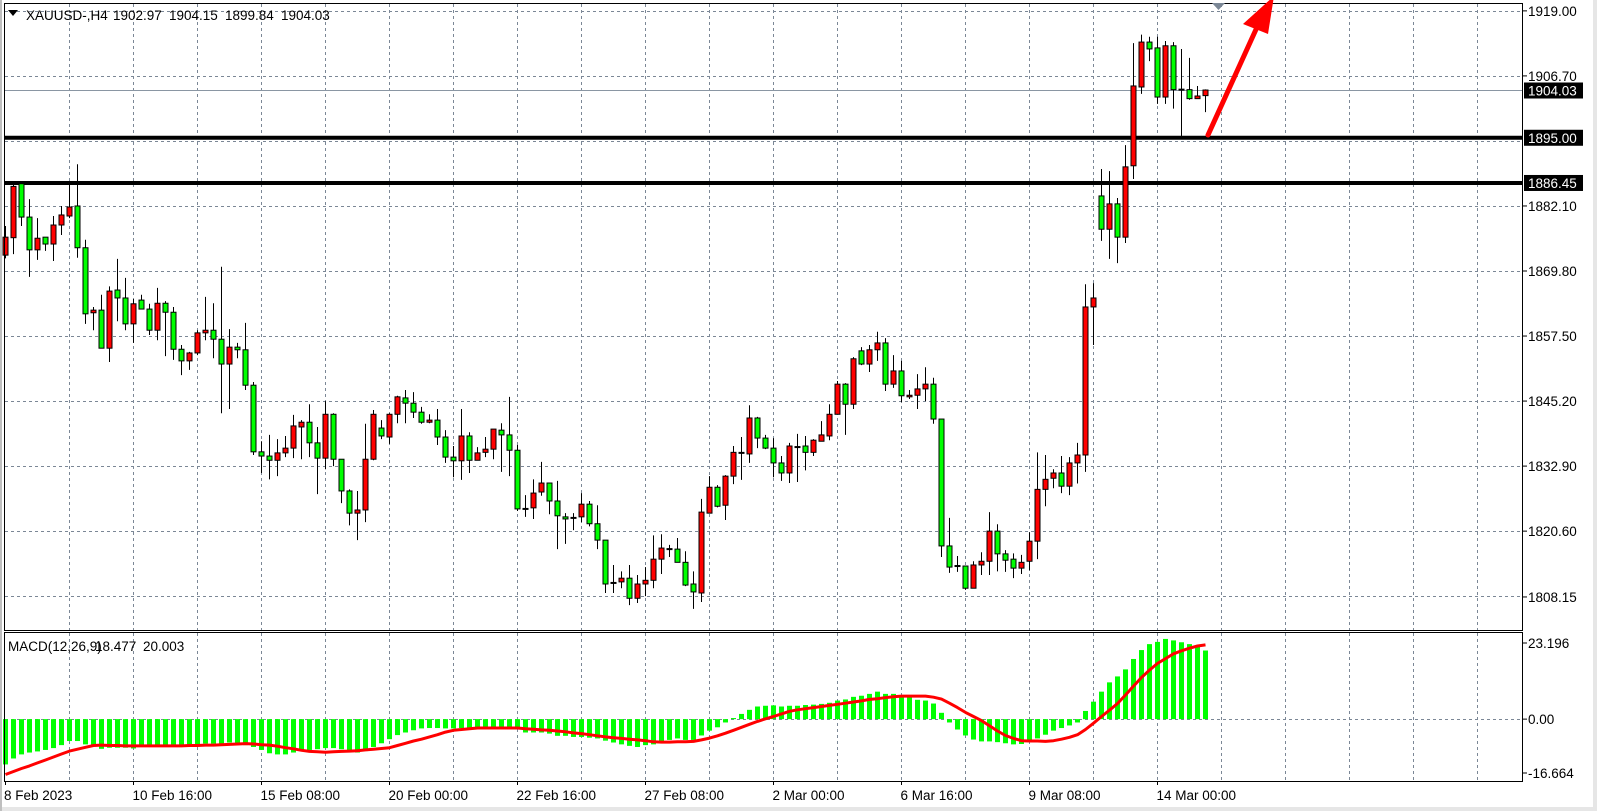 Image resolution: width=1597 pixels, height=811 pixels. Describe the element at coordinates (1197, 795) in the screenshot. I see `time-tick-label: 14 Mar 00:00` at that location.